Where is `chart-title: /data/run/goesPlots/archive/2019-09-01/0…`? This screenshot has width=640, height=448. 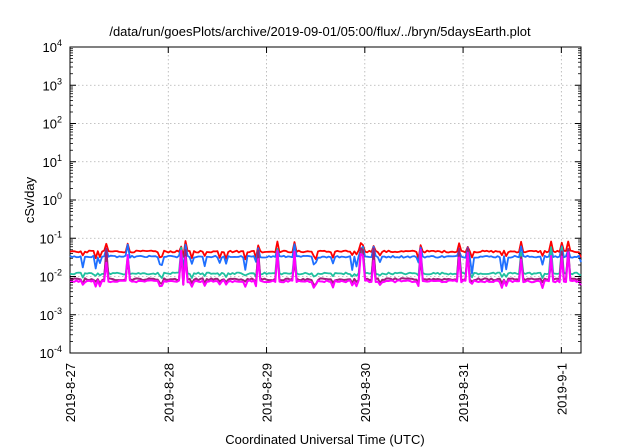 chart-title: /data/run/goesPlots/archive/2019-09-01/0… is located at coordinates (320, 31).